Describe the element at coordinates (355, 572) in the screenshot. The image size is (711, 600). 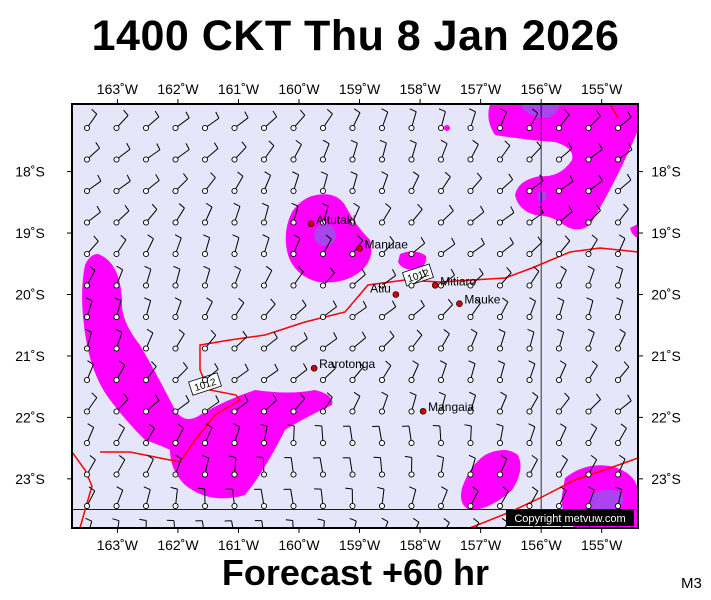
I see `forecast-label: Forecast +60 hr` at that location.